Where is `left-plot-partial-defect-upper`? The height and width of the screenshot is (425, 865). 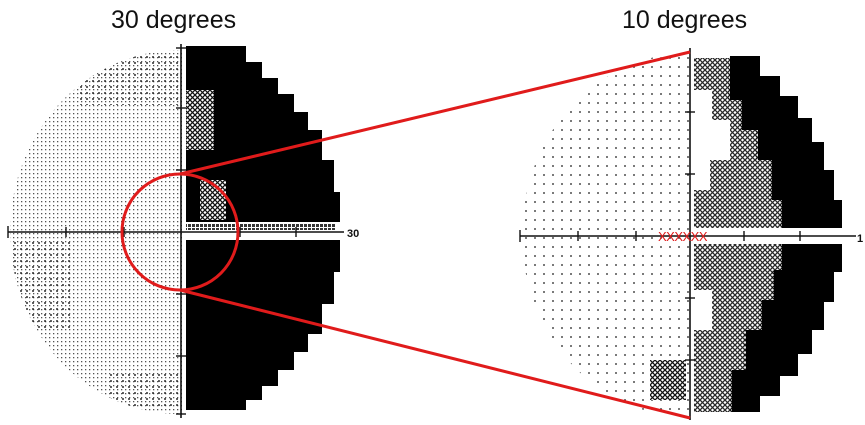
left-plot-partial-defect-upper is located at coordinates (200, 120).